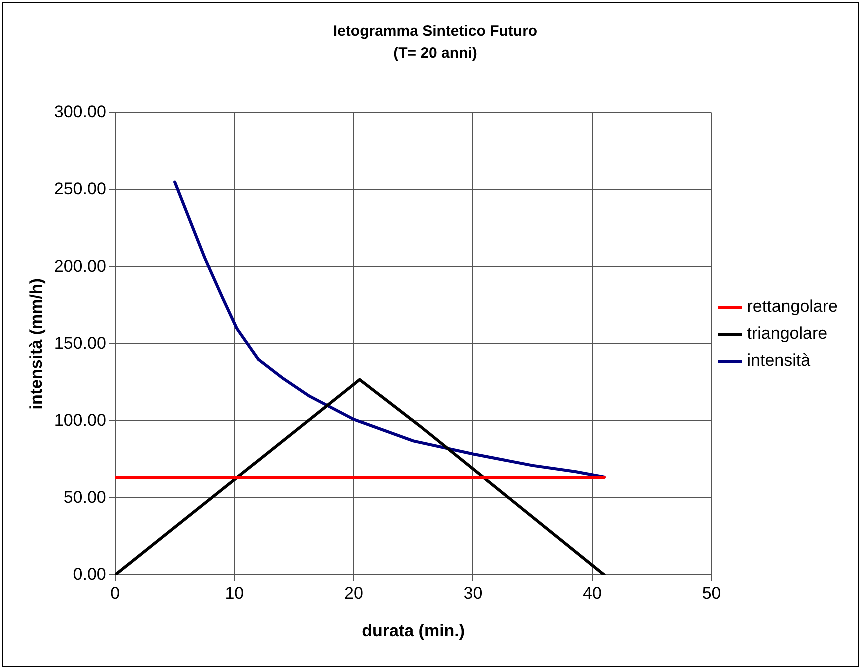 The image size is (867, 671). I want to click on legend-label: intensità, so click(779, 360).